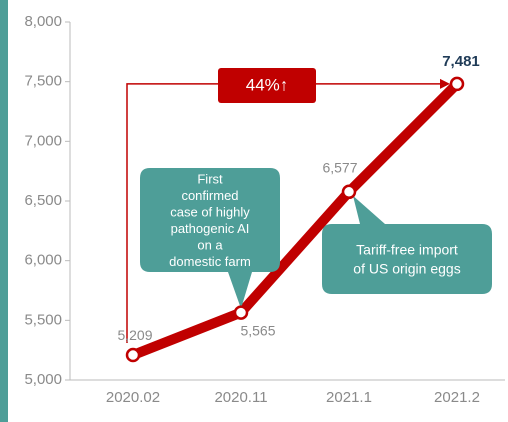 The width and height of the screenshot is (508, 422). What do you see at coordinates (4, 211) in the screenshot?
I see `side-bar` at bounding box center [4, 211].